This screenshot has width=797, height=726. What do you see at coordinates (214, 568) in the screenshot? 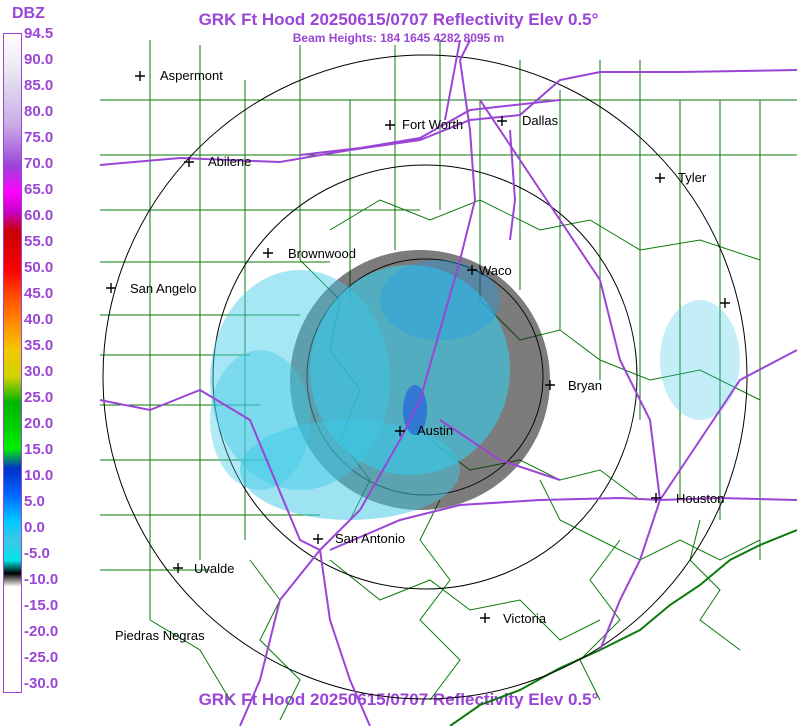
I see `city-label: Uvalde` at bounding box center [214, 568].